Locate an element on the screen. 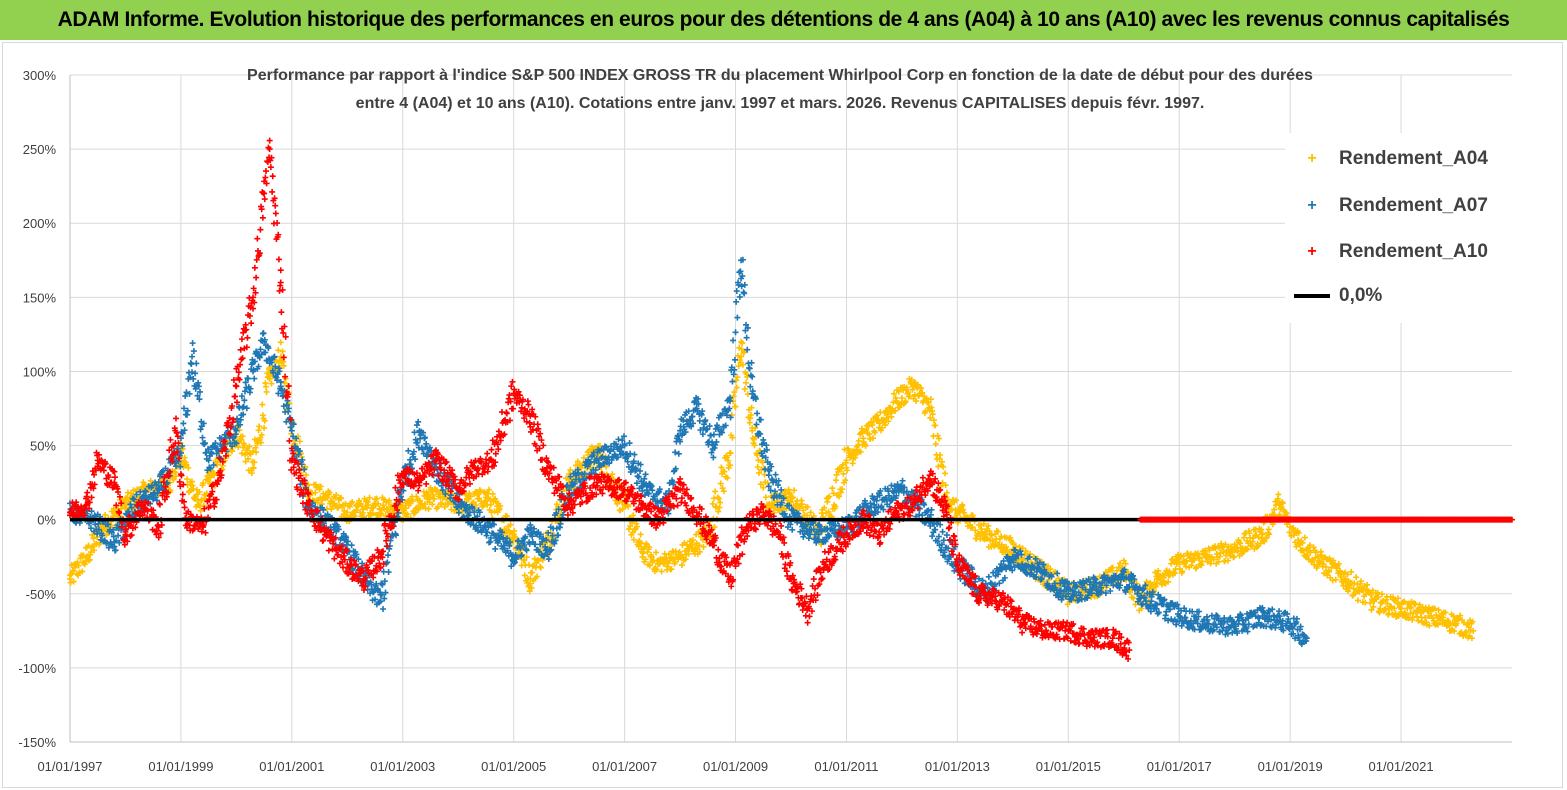  y-tick-label: 150% is located at coordinates (40, 297).